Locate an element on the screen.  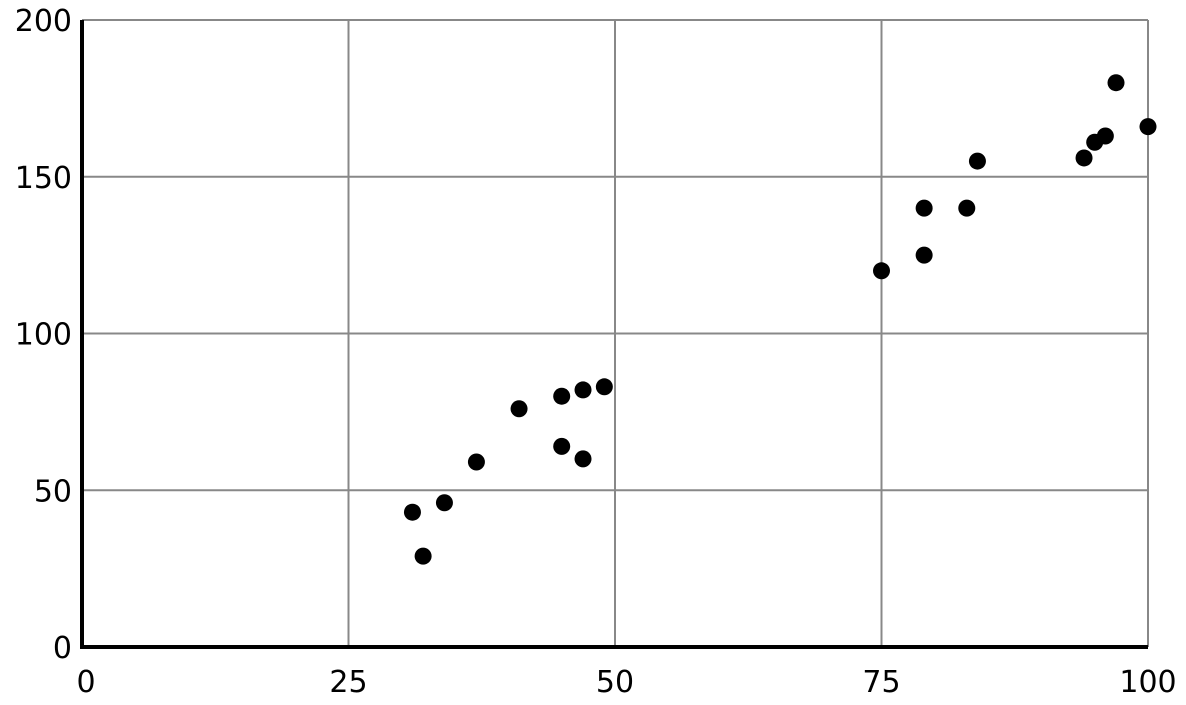
y-tick-label: 200 is located at coordinates (43, 21).